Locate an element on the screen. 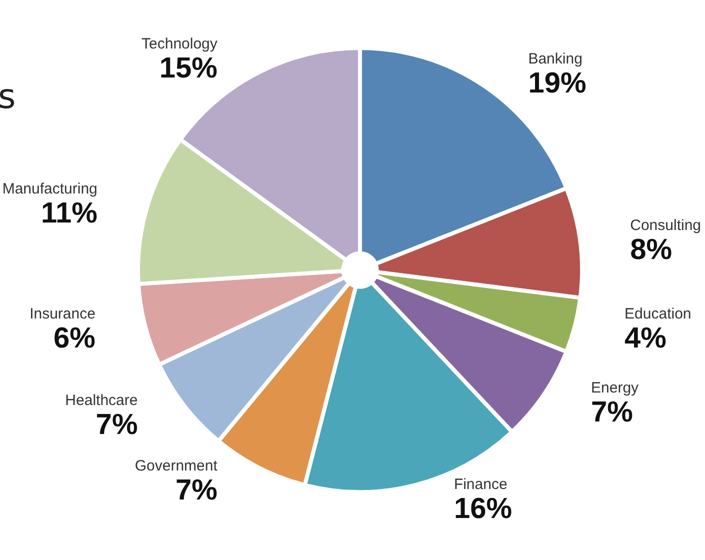 This screenshot has width=705, height=560. data-label: 19% is located at coordinates (557, 83).